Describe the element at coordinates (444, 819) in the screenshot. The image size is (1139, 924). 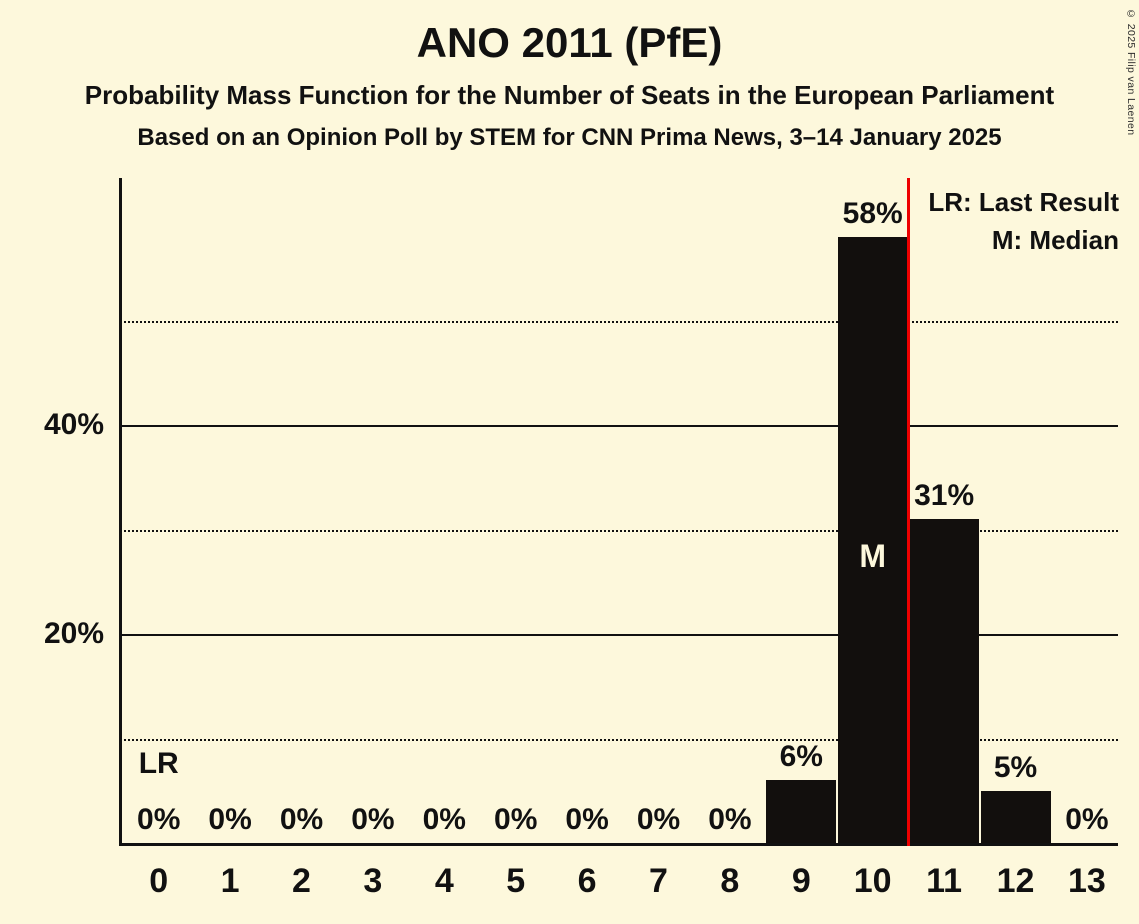
I see `bar-value-label-seat-4: 0%` at that location.